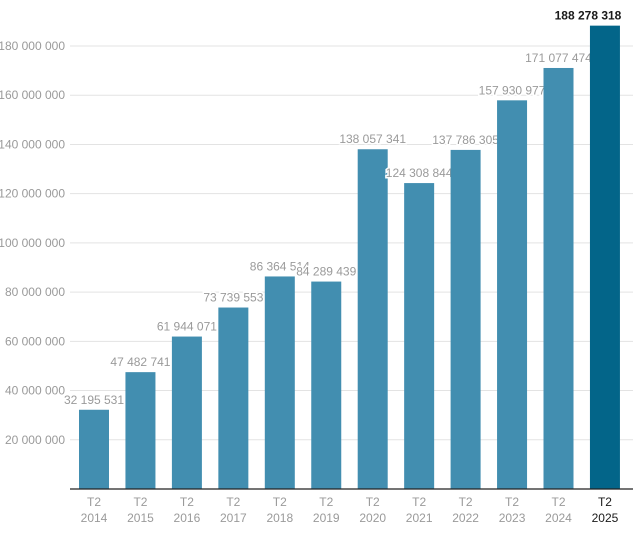 Image resolution: width=633 pixels, height=541 pixels. What do you see at coordinates (512, 90) in the screenshot?
I see `data-label: 157 930 977` at bounding box center [512, 90].